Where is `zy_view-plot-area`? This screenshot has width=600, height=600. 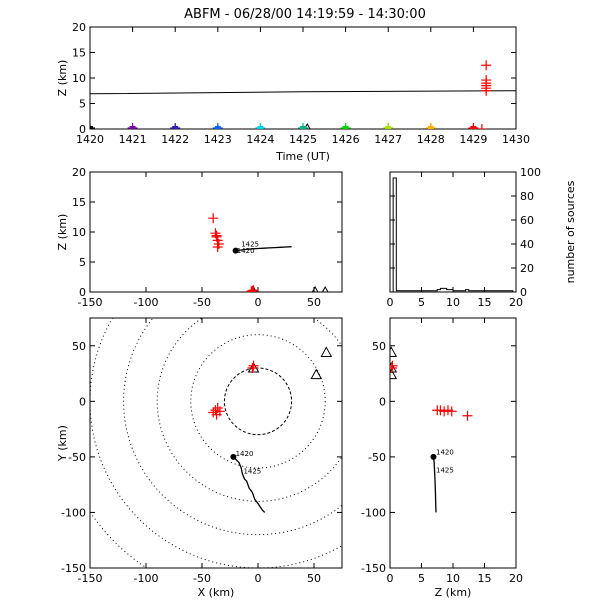 zy_view-plot-area is located at coordinates (431, 429).